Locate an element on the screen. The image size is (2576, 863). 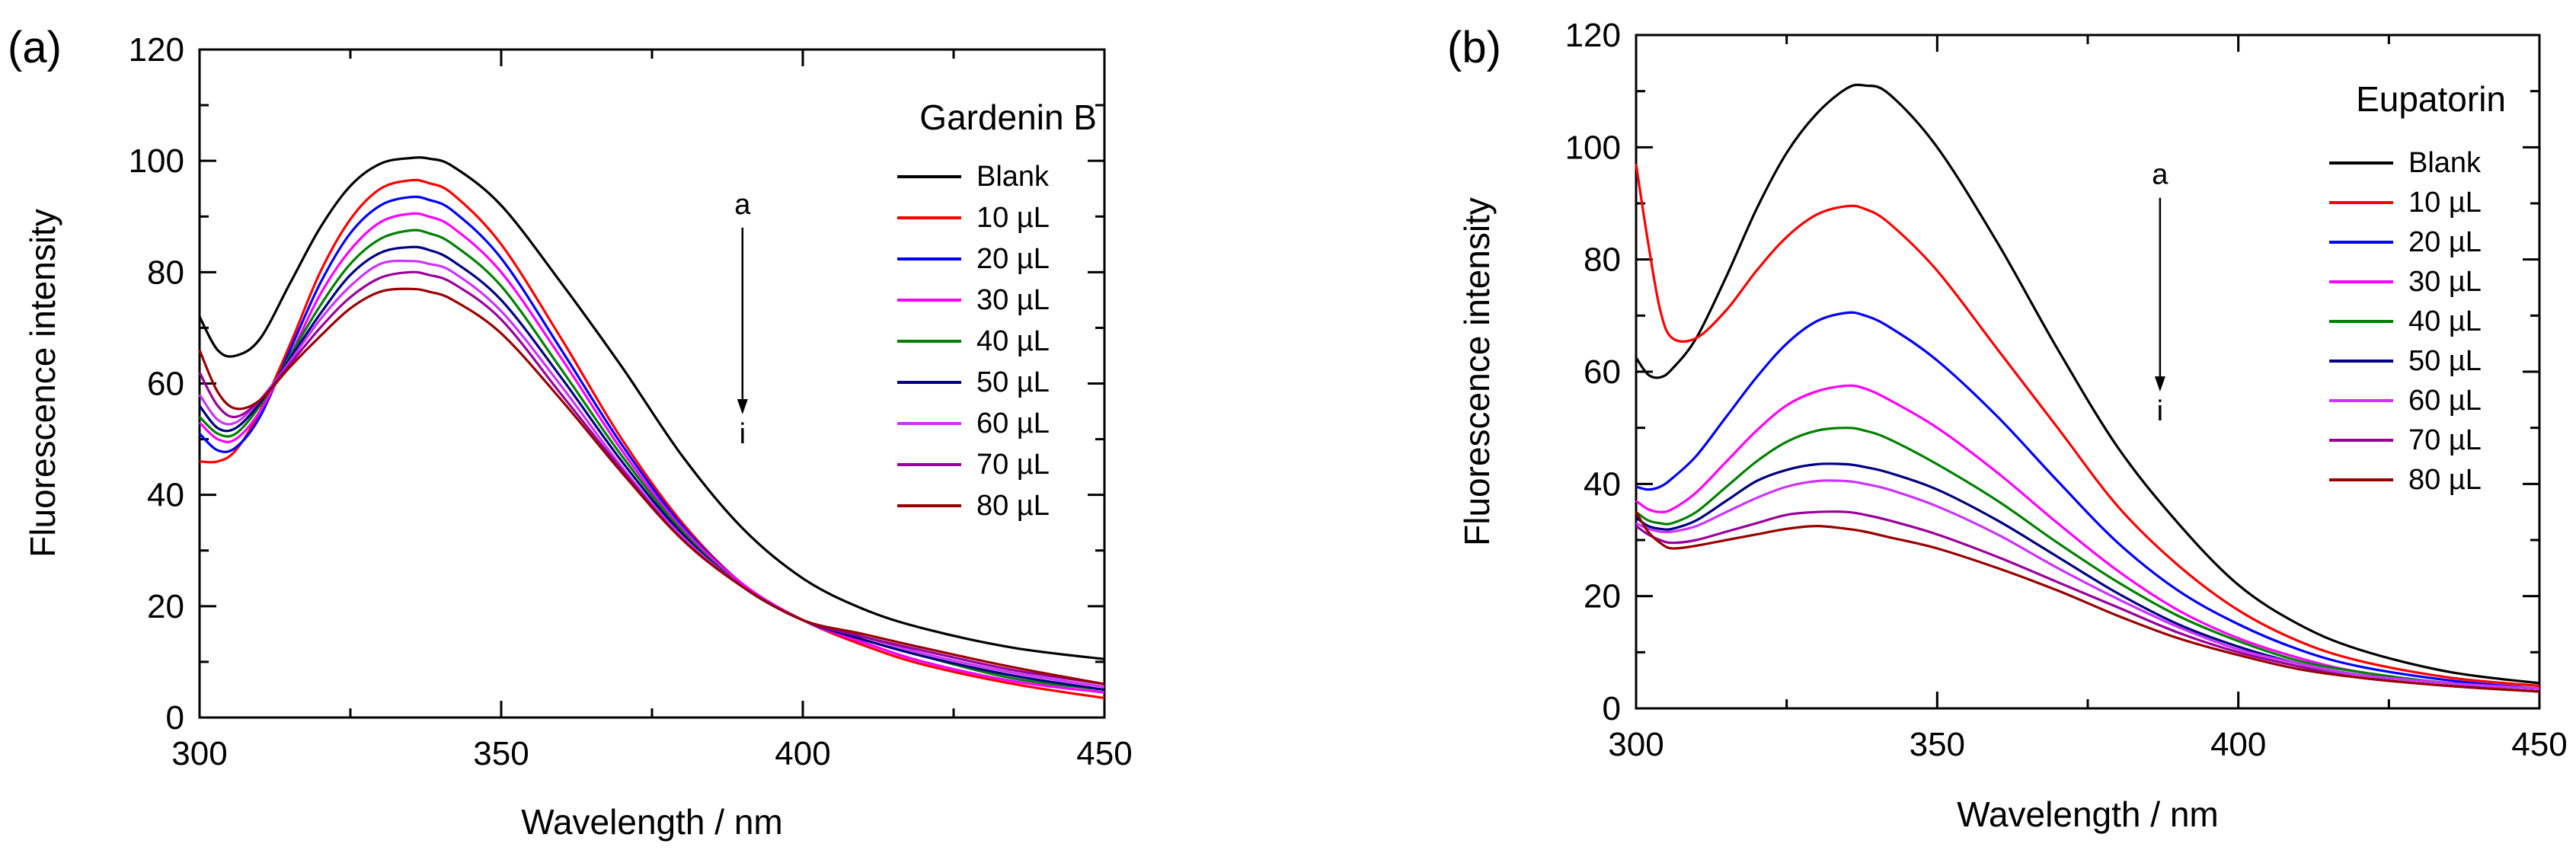
panel-label: (b) is located at coordinates (1474, 47).